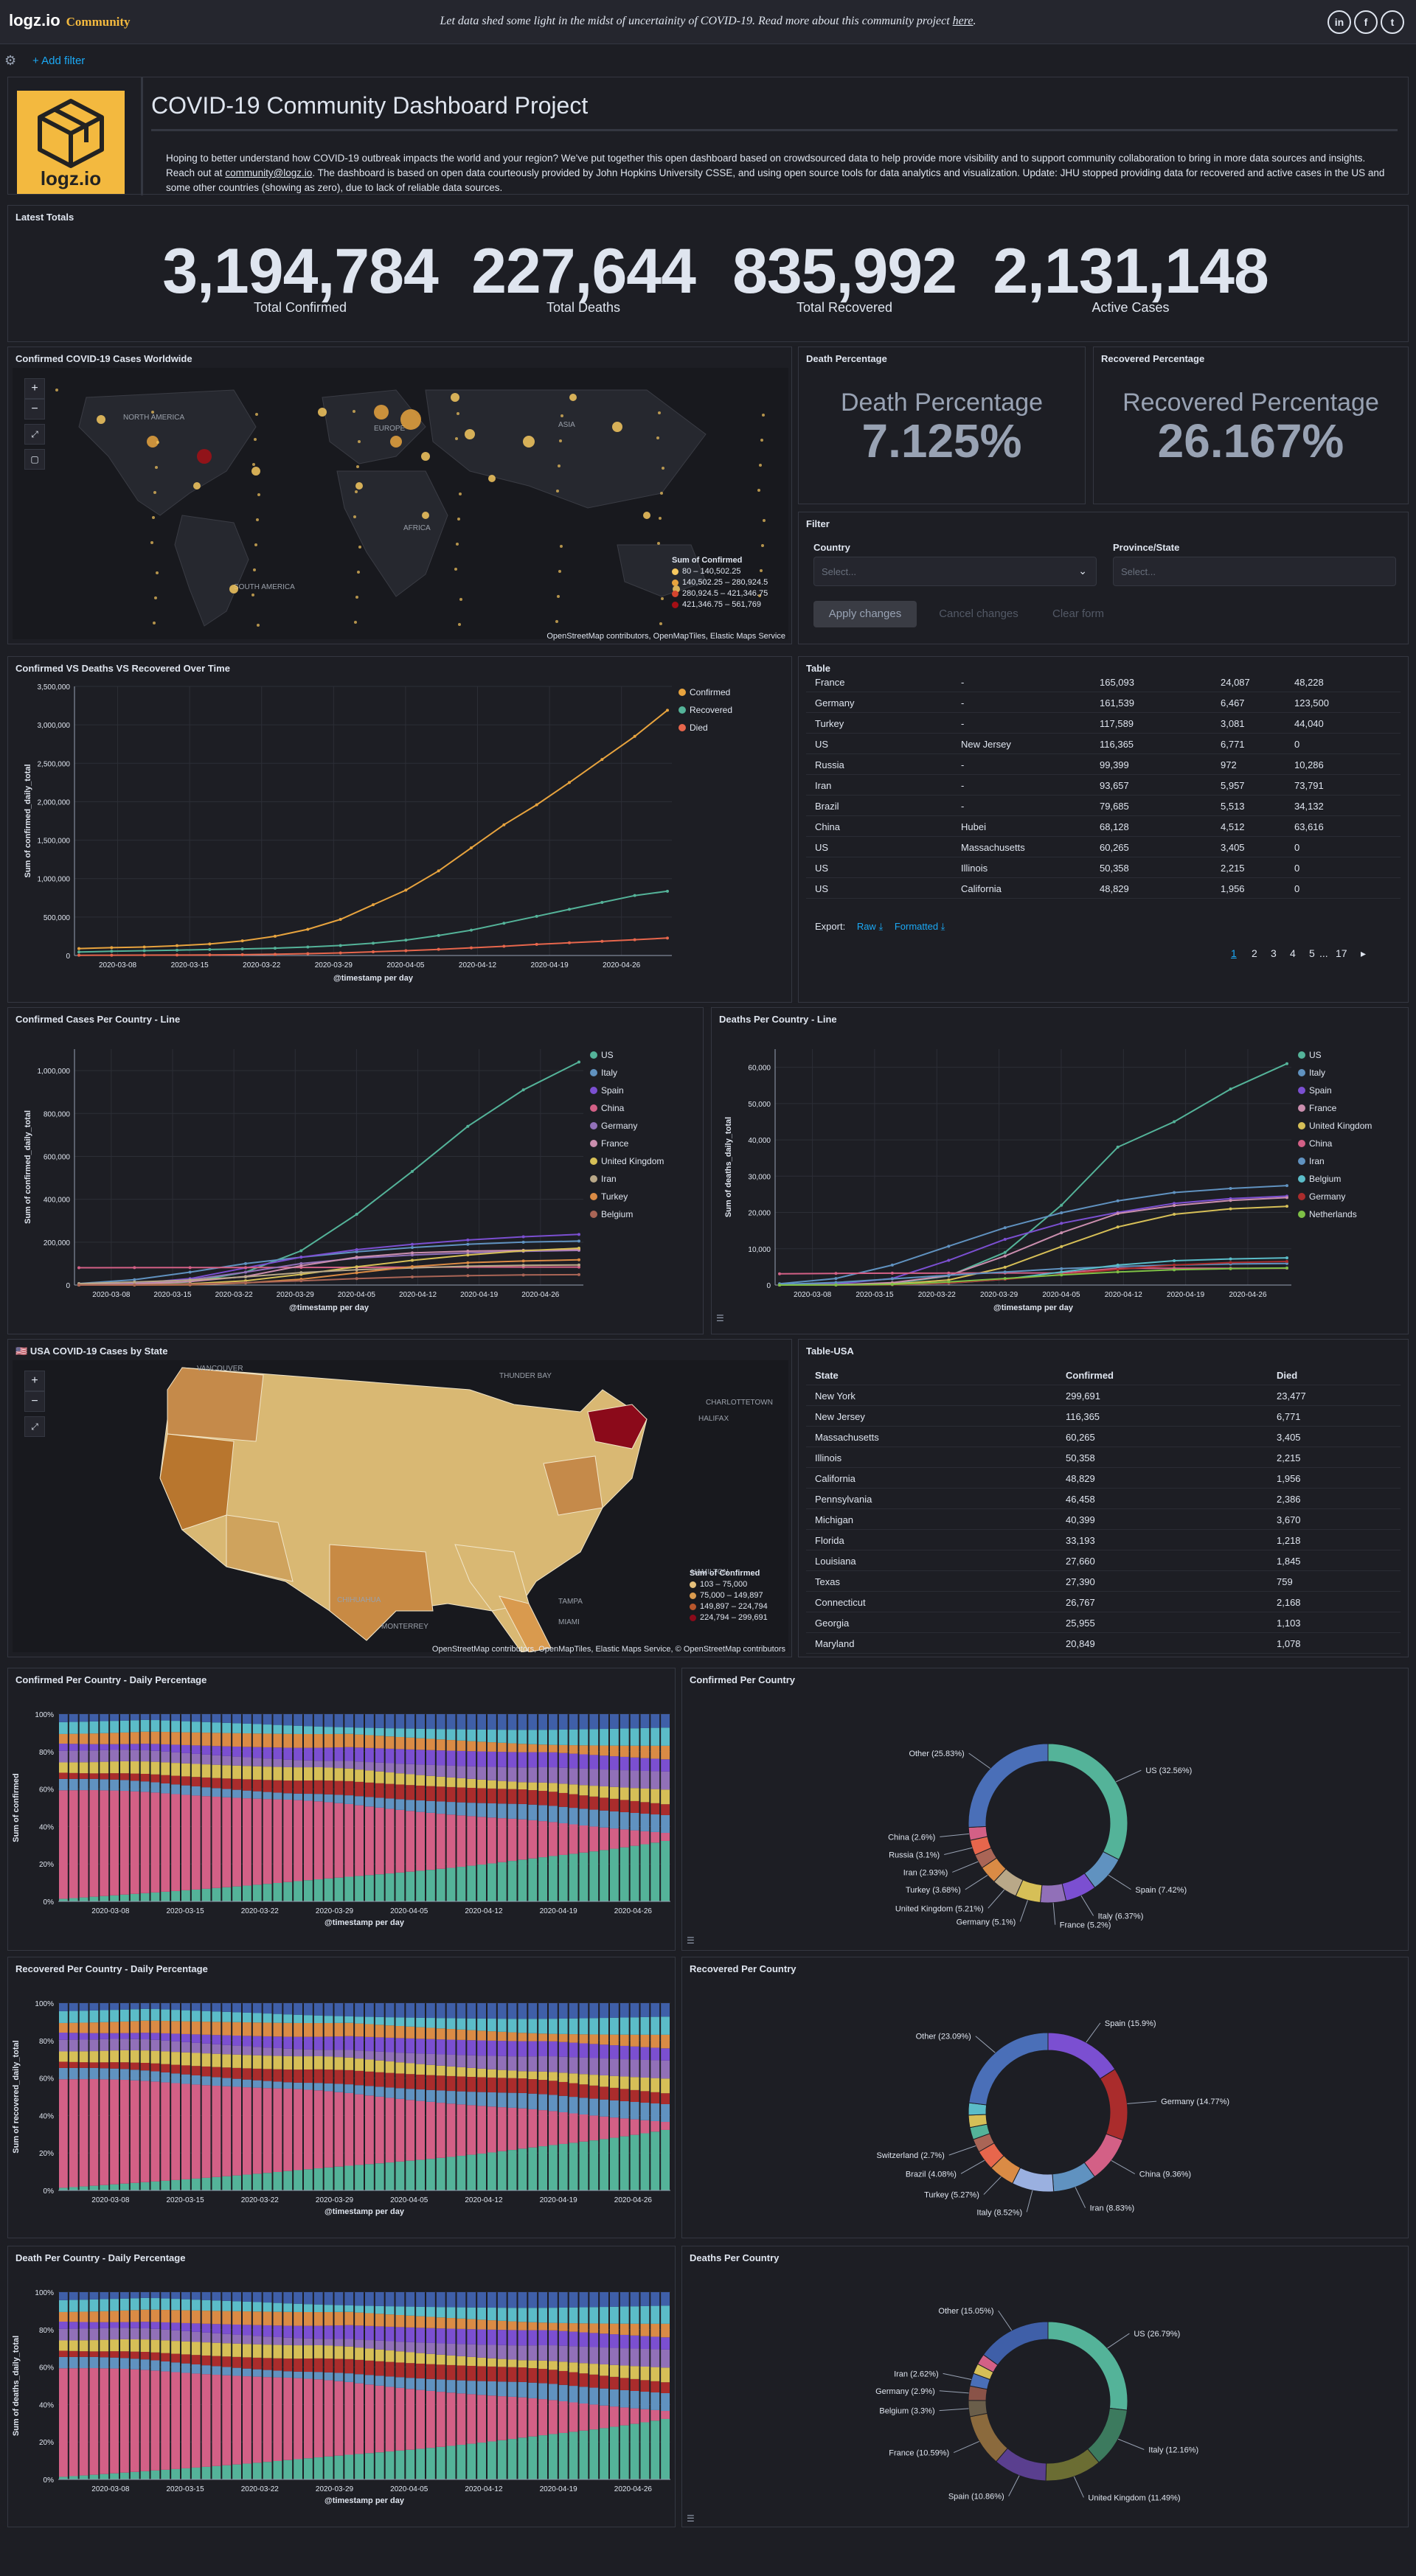 The width and height of the screenshot is (1416, 2576). What do you see at coordinates (1234, 953) in the screenshot?
I see `page-1: 1` at bounding box center [1234, 953].